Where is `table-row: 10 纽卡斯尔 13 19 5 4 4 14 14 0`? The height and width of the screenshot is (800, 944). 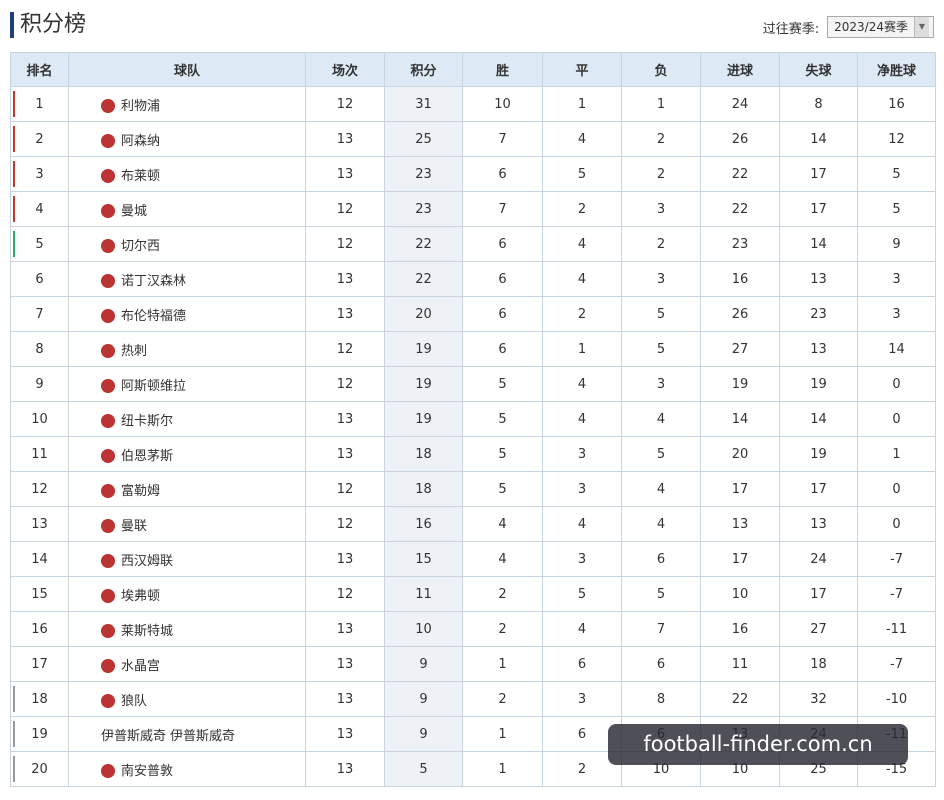 table-row: 10 纽卡斯尔 13 19 5 4 4 14 14 0 is located at coordinates (473, 419).